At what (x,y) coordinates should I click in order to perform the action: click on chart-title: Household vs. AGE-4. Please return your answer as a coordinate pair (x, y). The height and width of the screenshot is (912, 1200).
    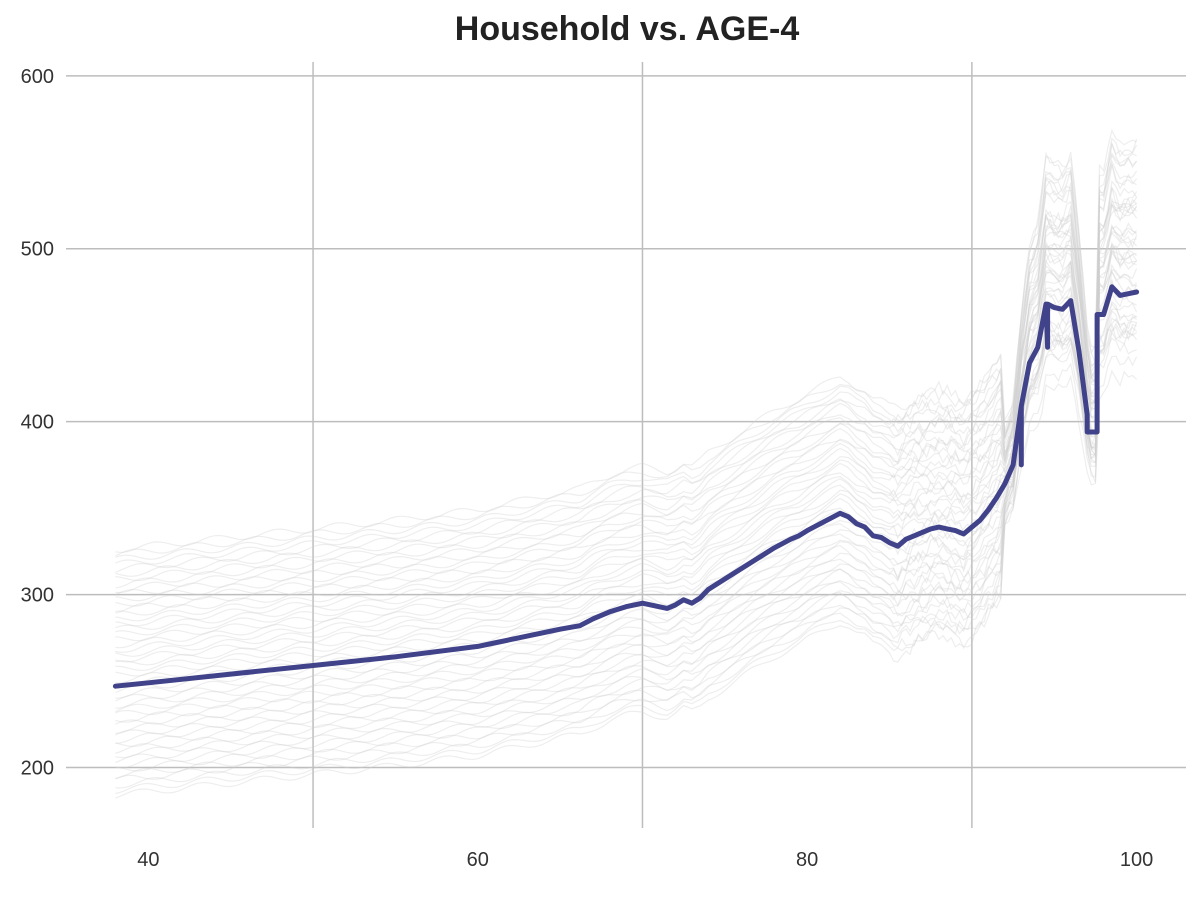
    Looking at the image, I should click on (627, 29).